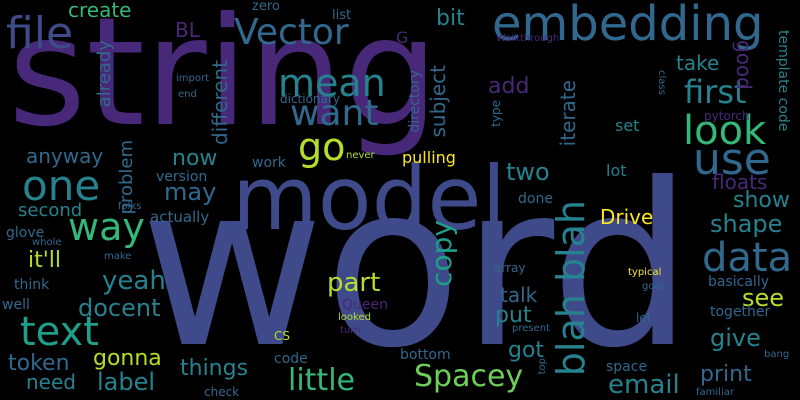 This screenshot has width=800, height=400. What do you see at coordinates (519, 295) in the screenshot?
I see `word-talk: talk` at bounding box center [519, 295].